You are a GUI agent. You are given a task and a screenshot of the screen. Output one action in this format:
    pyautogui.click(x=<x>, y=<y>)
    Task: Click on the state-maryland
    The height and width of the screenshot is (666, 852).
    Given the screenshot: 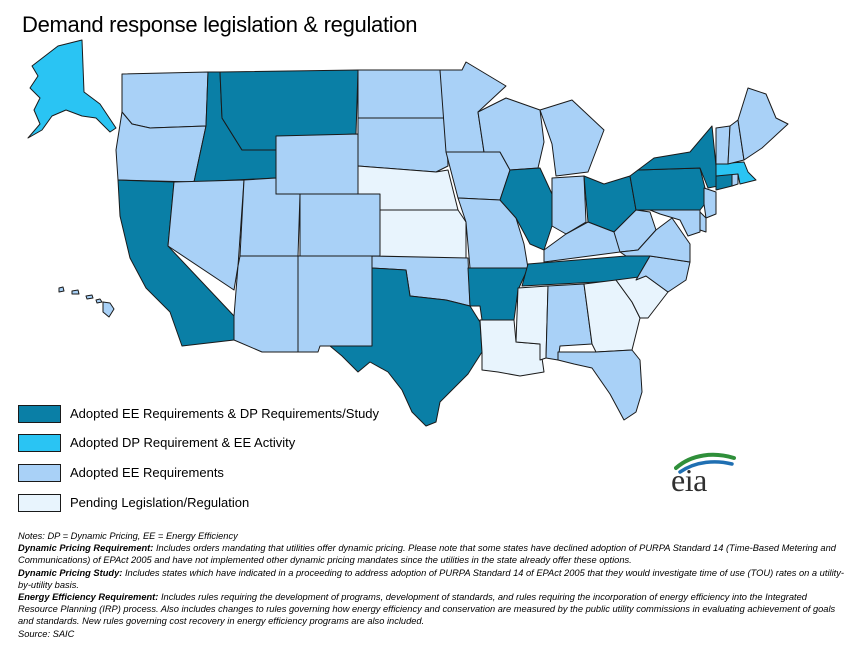 What is the action you would take?
    pyautogui.click(x=675, y=223)
    